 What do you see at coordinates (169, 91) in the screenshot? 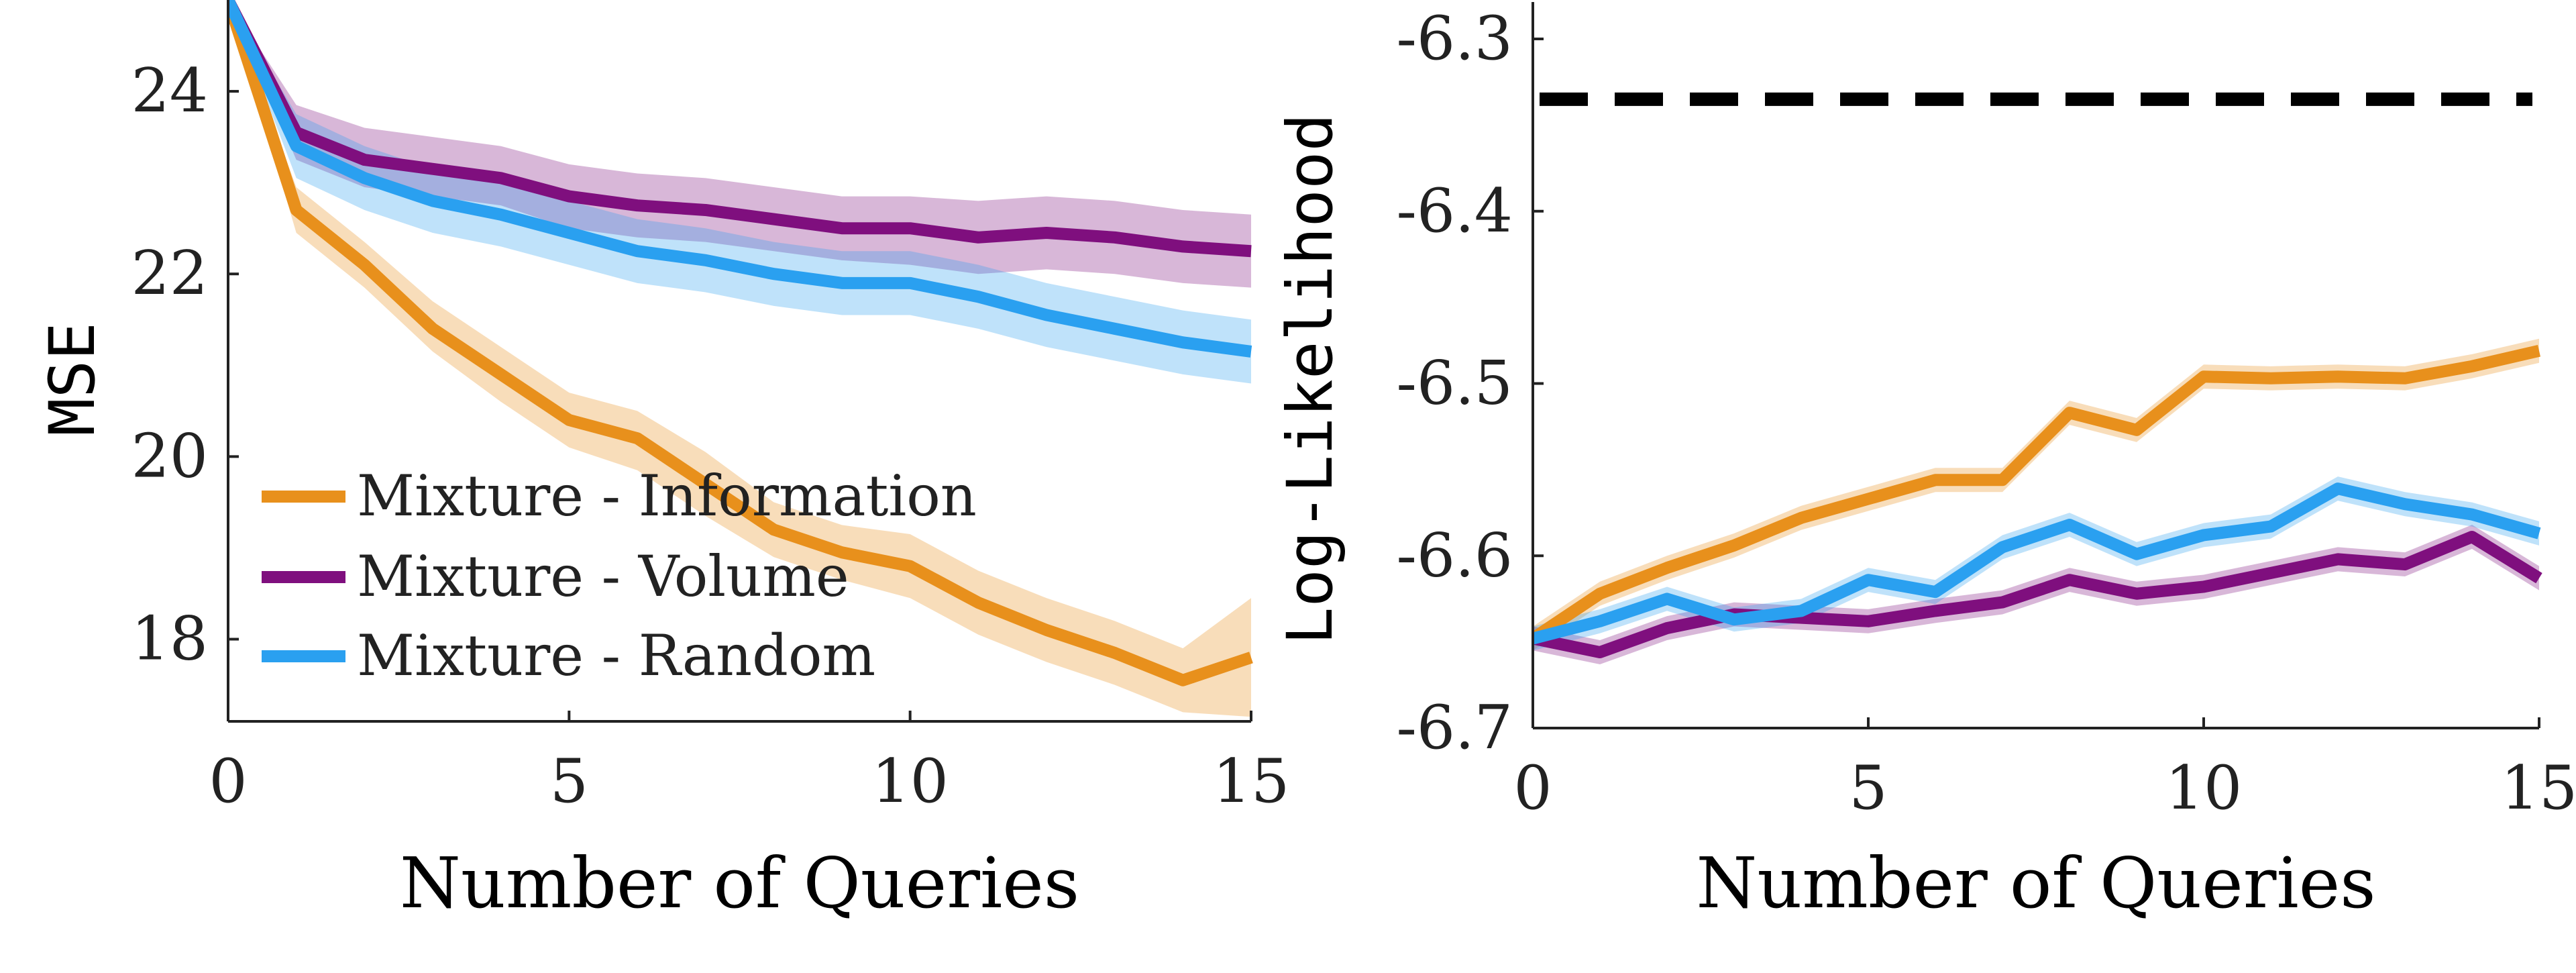
I see `y-tick-label: 24` at bounding box center [169, 91].